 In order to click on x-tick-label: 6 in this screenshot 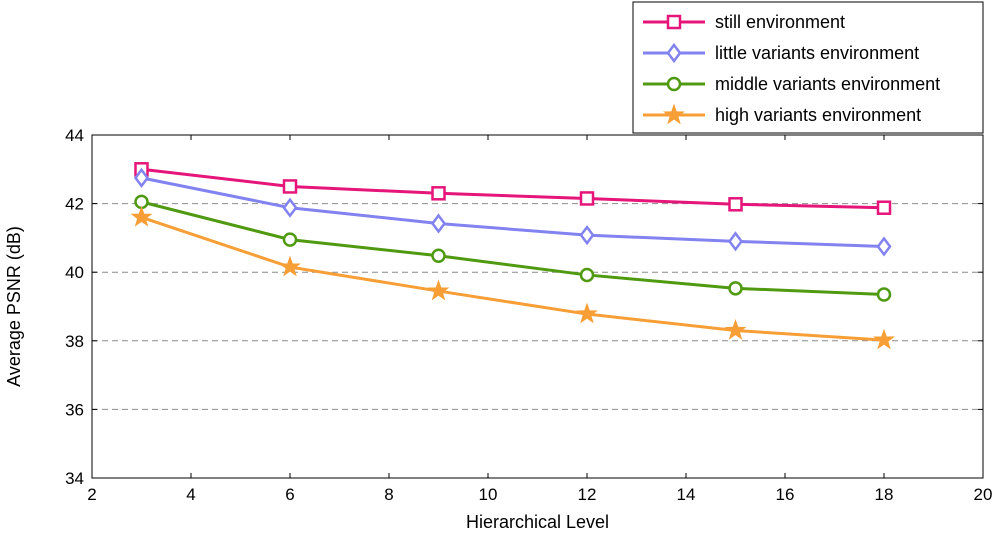, I will do `click(289, 494)`.